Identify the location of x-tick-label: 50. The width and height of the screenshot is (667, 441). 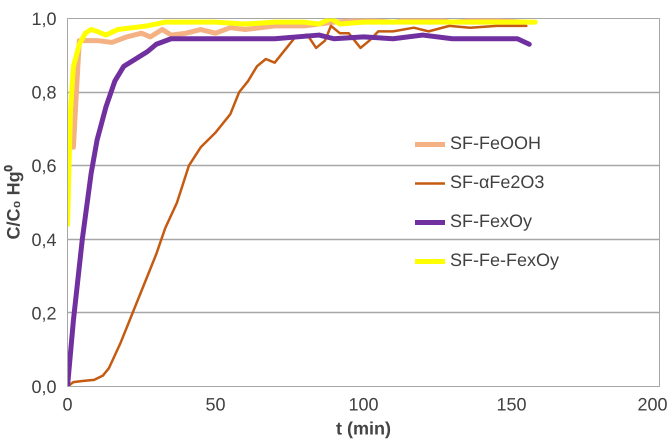
(215, 404).